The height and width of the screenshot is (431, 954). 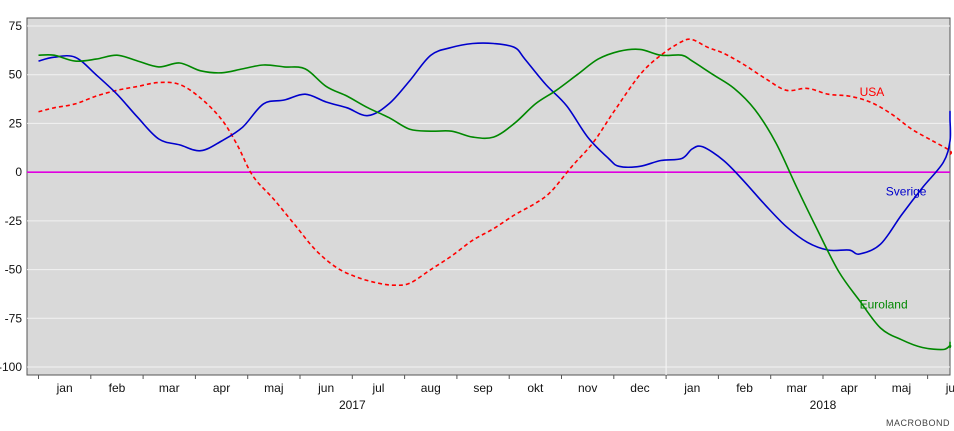 I want to click on x-tick-label: nov, so click(x=587, y=388).